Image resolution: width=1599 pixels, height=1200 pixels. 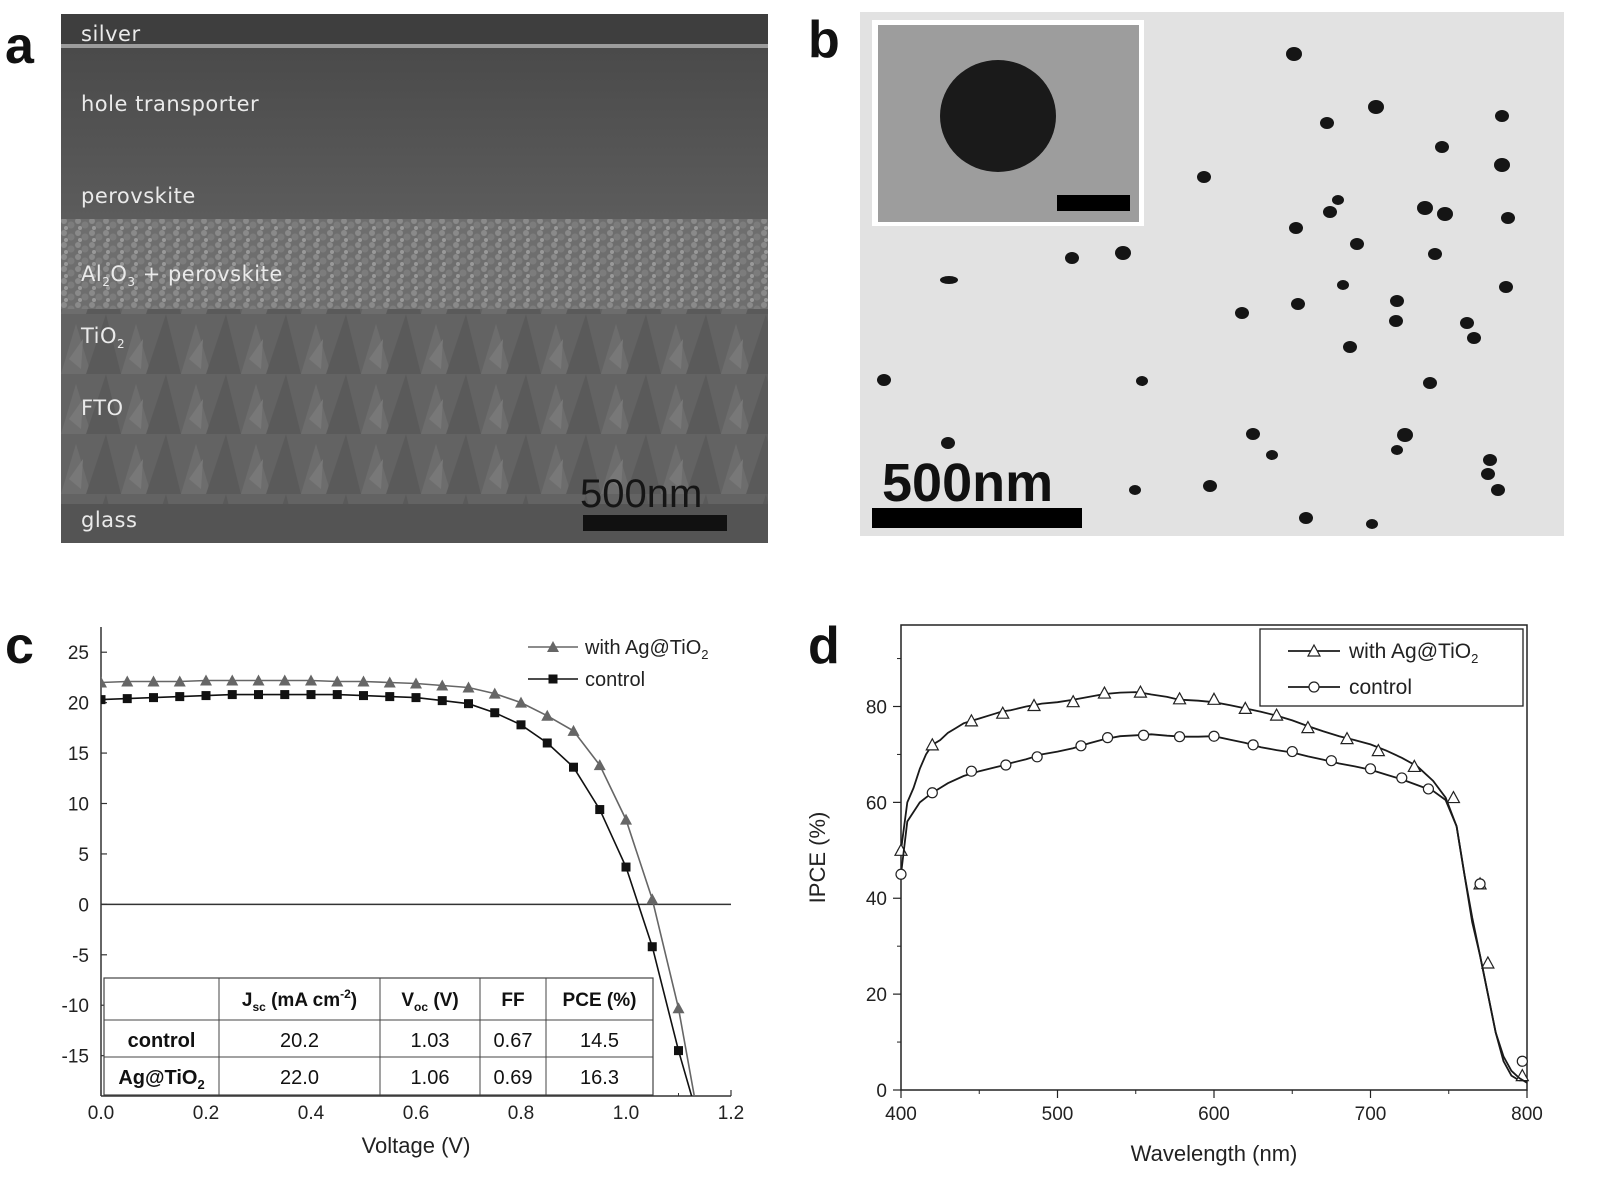 I want to click on y-tick-label: 40, so click(x=876, y=899).